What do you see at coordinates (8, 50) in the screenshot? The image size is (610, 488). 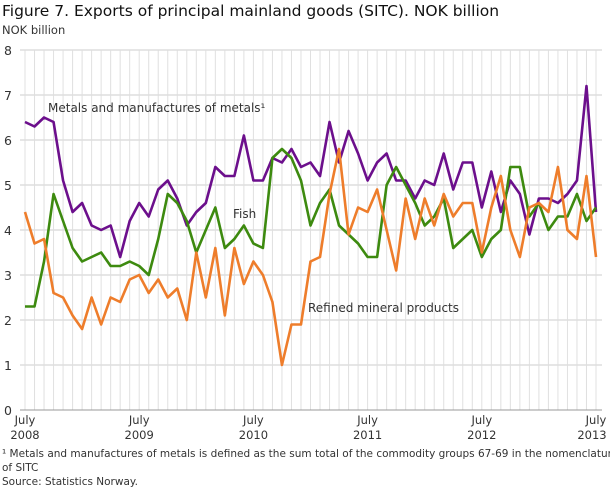 I see `y-tick-label: 8` at bounding box center [8, 50].